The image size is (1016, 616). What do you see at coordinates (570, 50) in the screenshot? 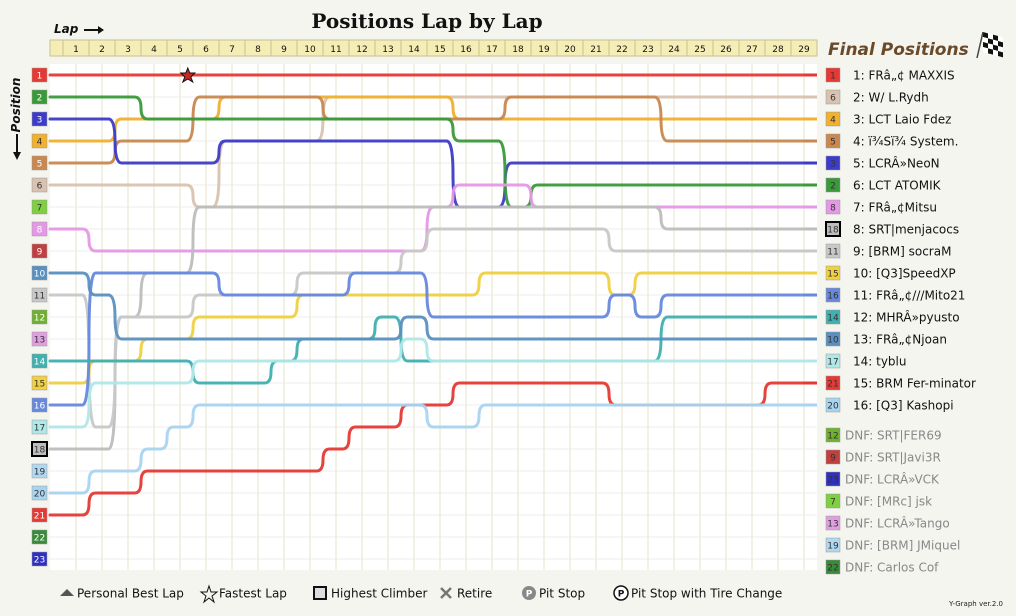
I see `lap-tick-label: 20` at bounding box center [570, 50].